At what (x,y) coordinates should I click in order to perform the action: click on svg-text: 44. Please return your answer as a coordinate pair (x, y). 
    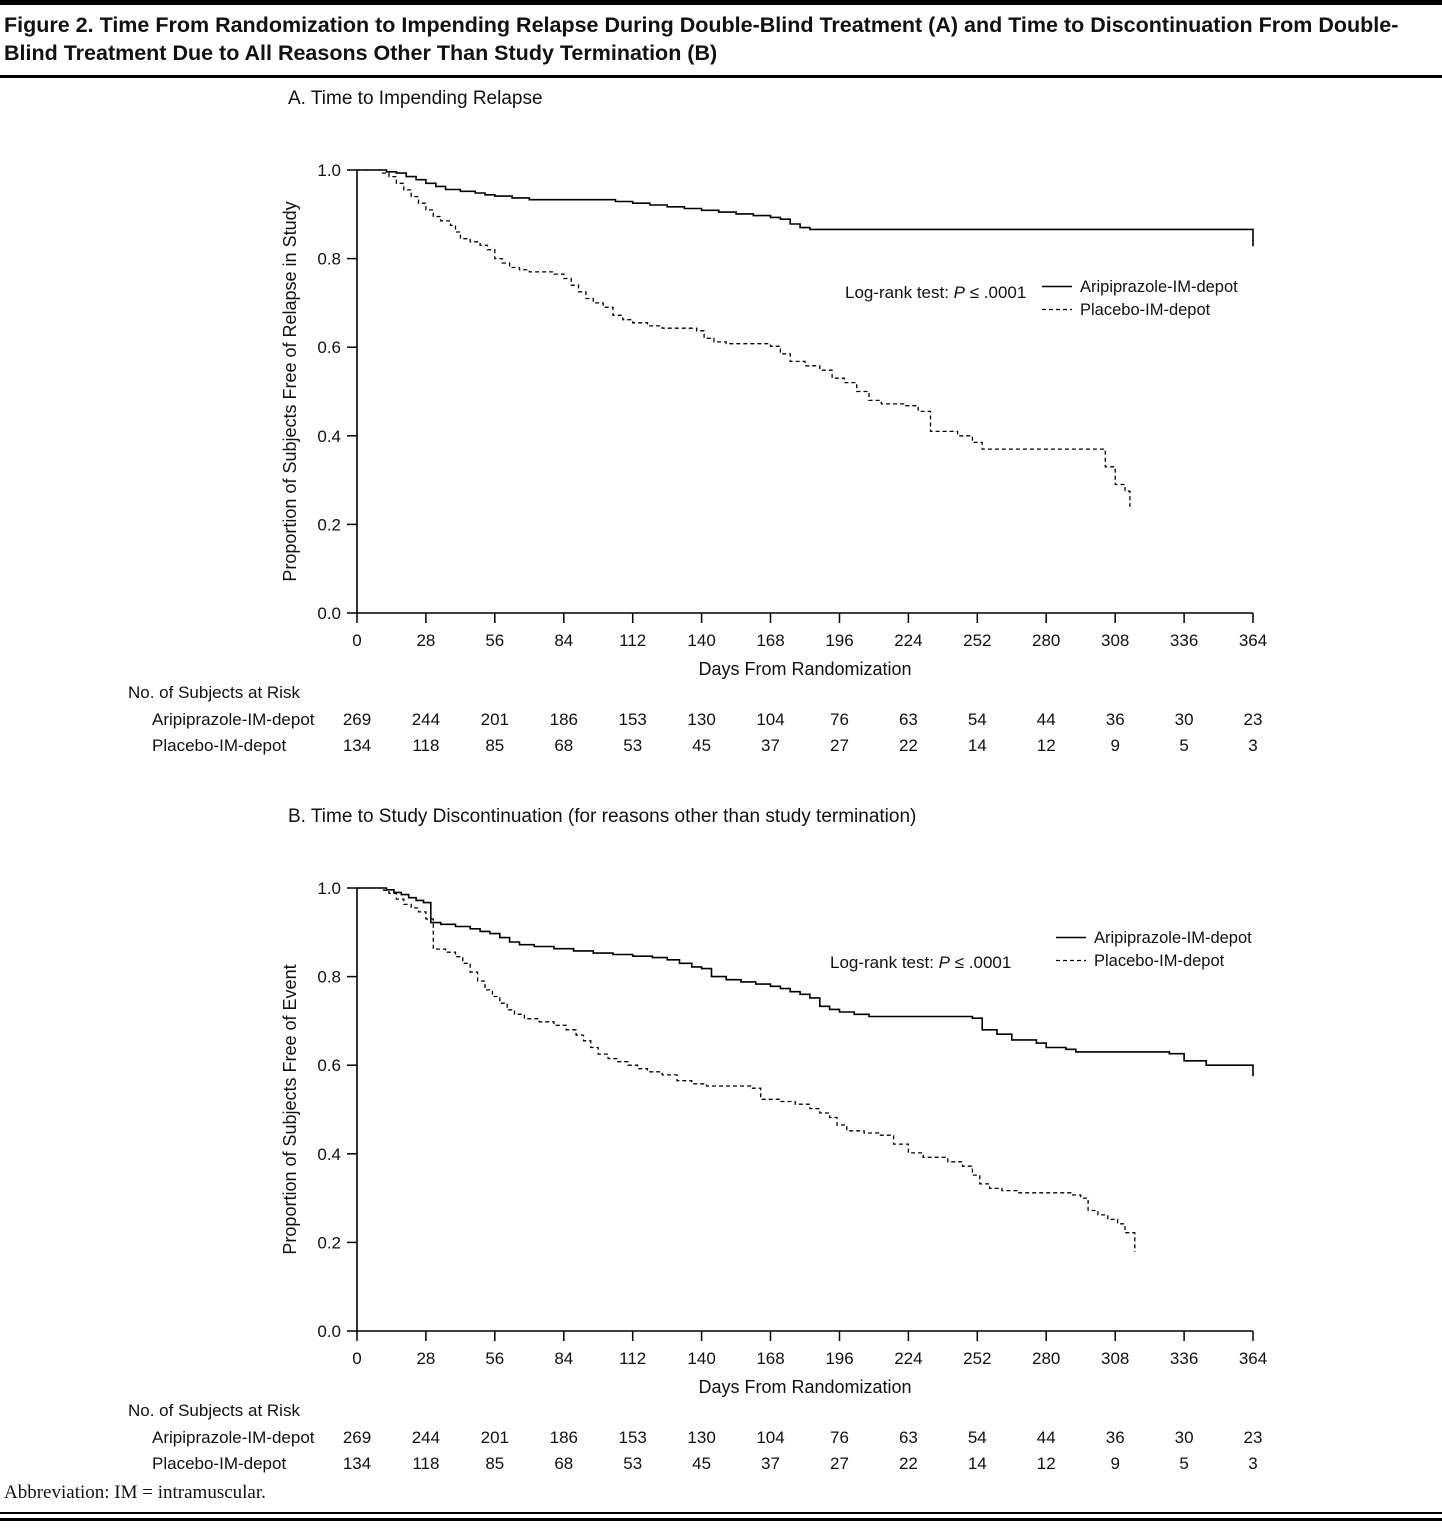
    Looking at the image, I should click on (1046, 1437).